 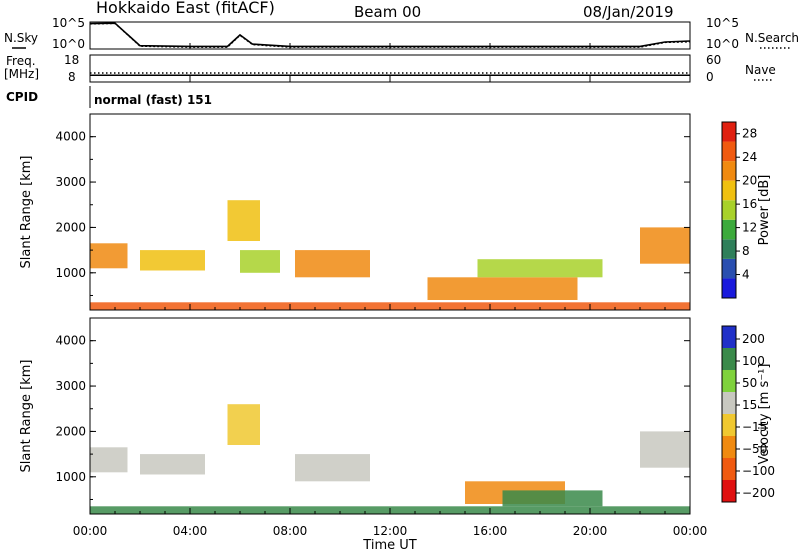 What do you see at coordinates (389, 545) in the screenshot?
I see `time-axis-title: Time UT` at bounding box center [389, 545].